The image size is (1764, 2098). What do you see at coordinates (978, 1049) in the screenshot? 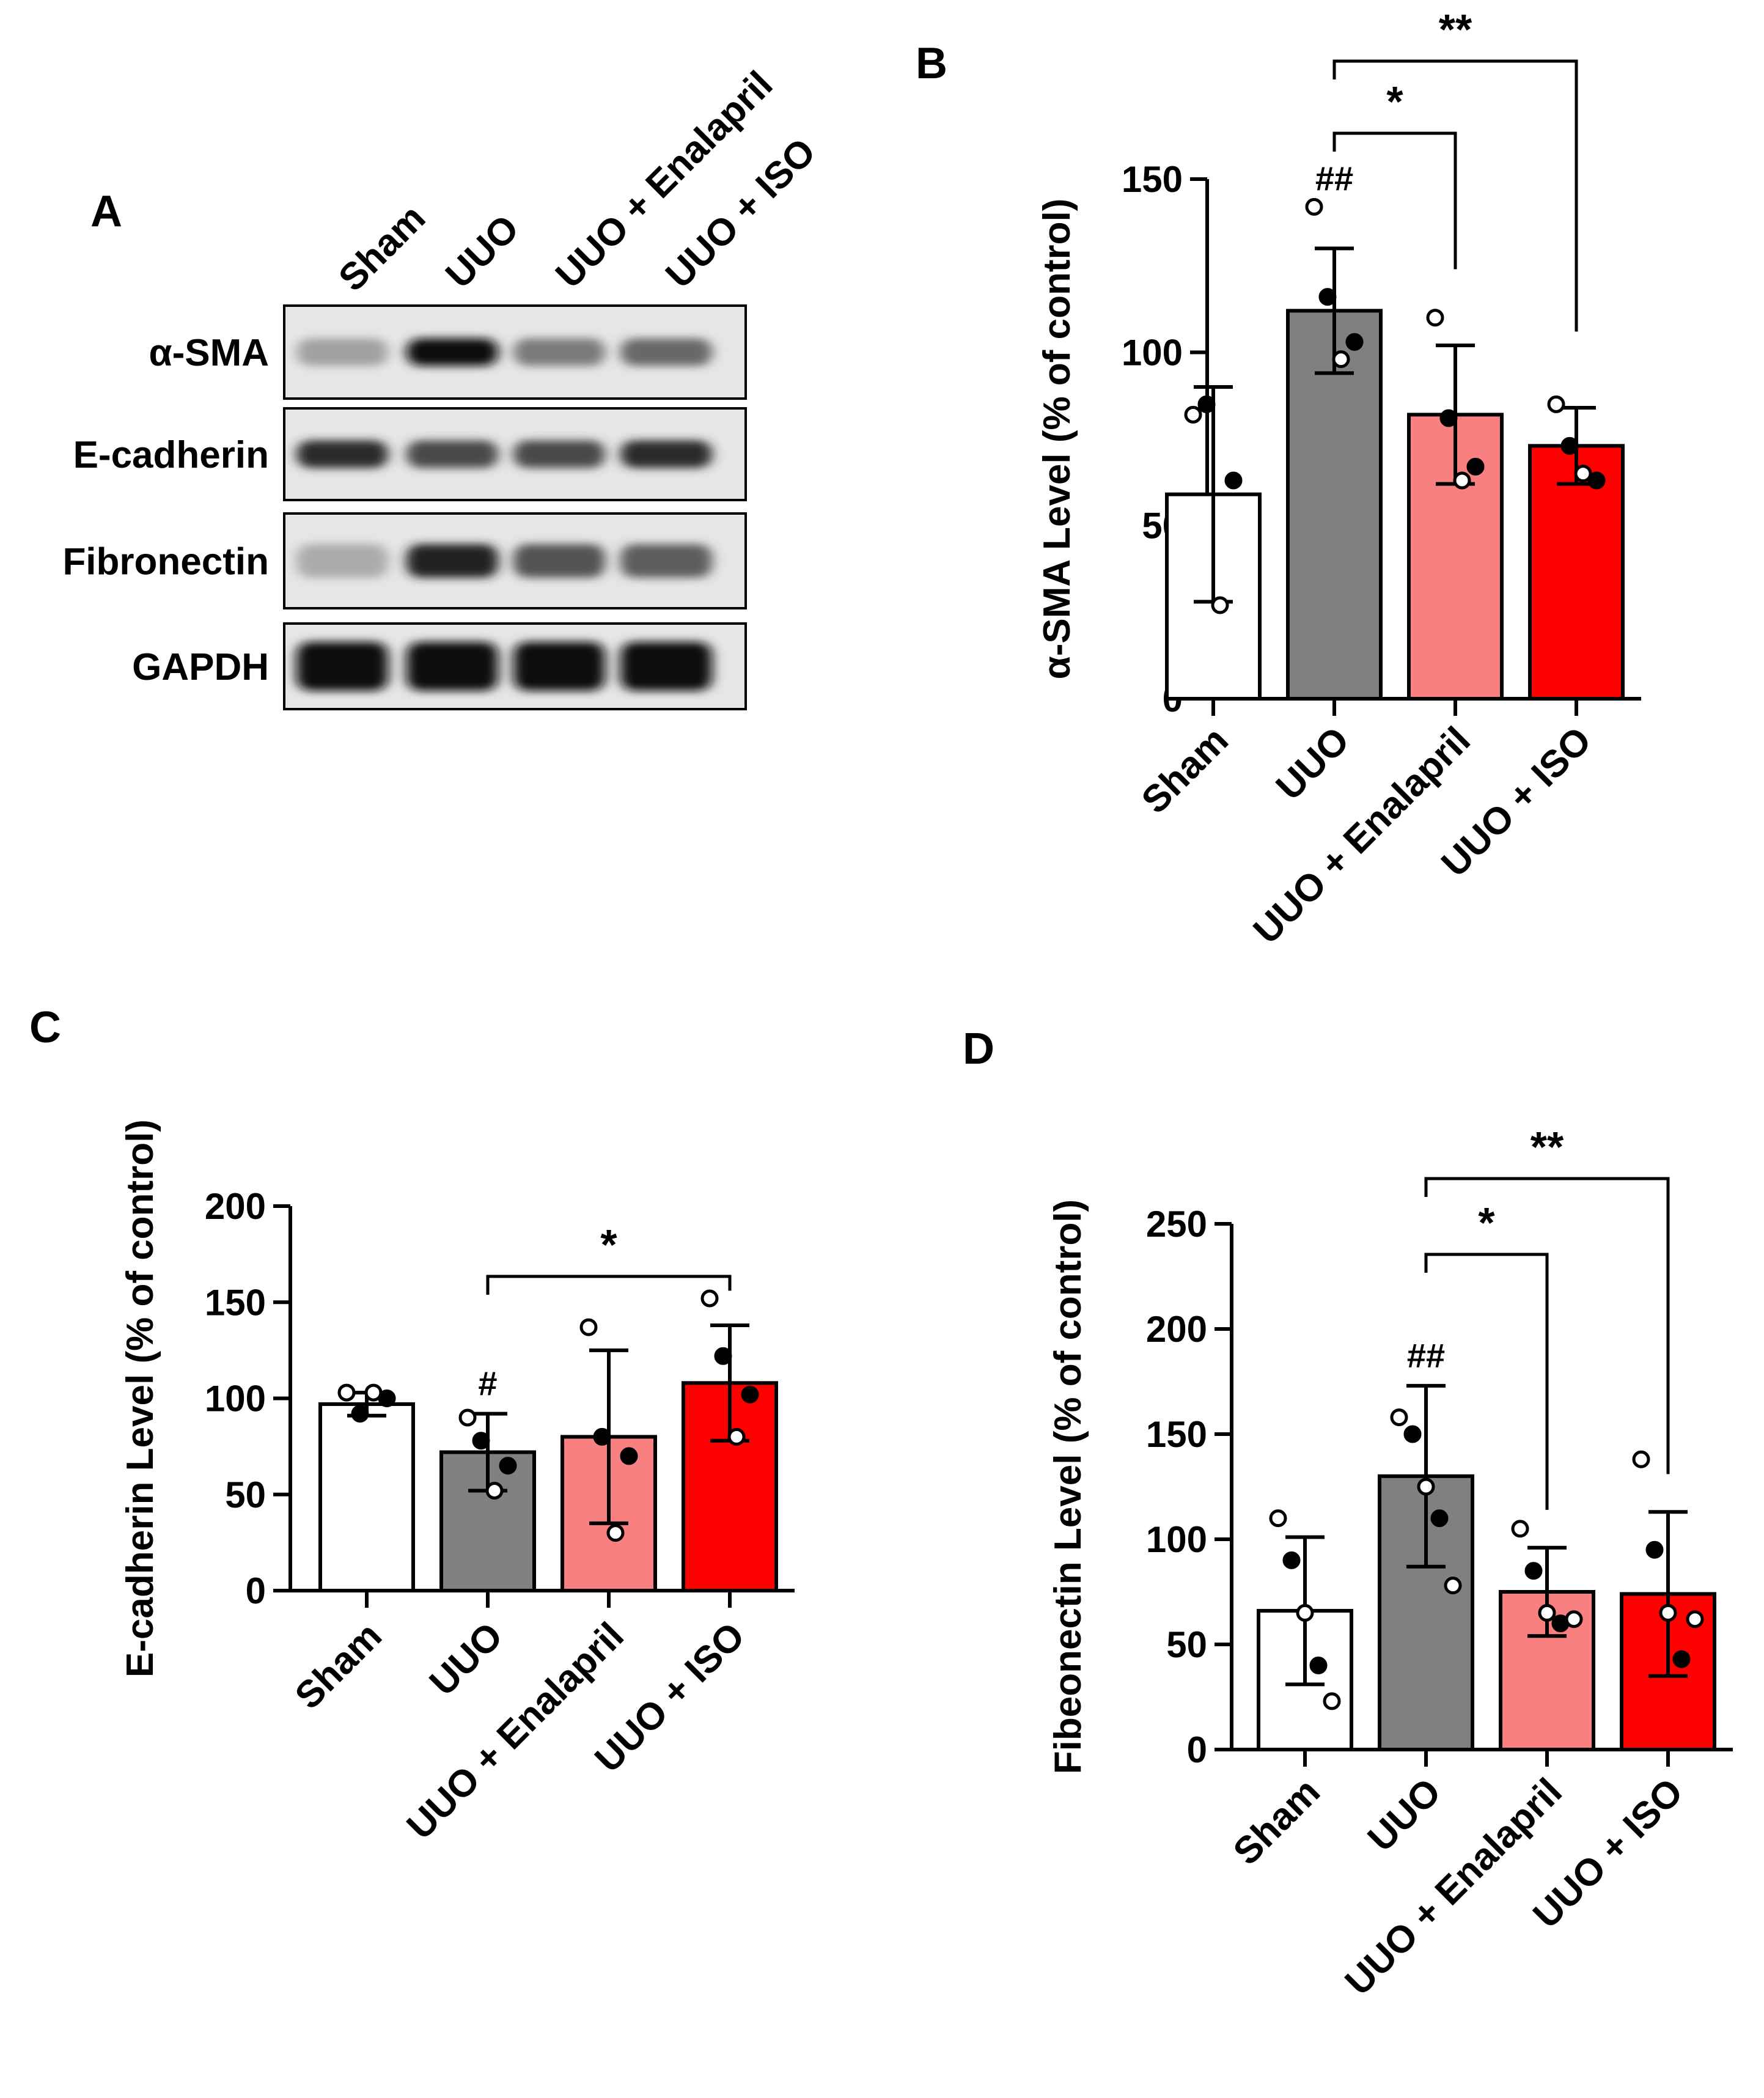
I see `panel-label-d: D` at bounding box center [978, 1049].